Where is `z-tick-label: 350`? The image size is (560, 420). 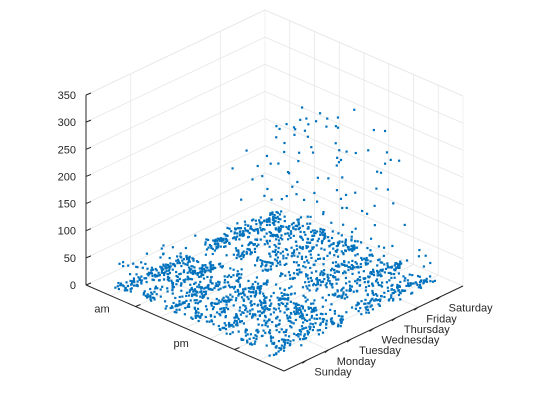
z-tick-label: 350 is located at coordinates (67, 96).